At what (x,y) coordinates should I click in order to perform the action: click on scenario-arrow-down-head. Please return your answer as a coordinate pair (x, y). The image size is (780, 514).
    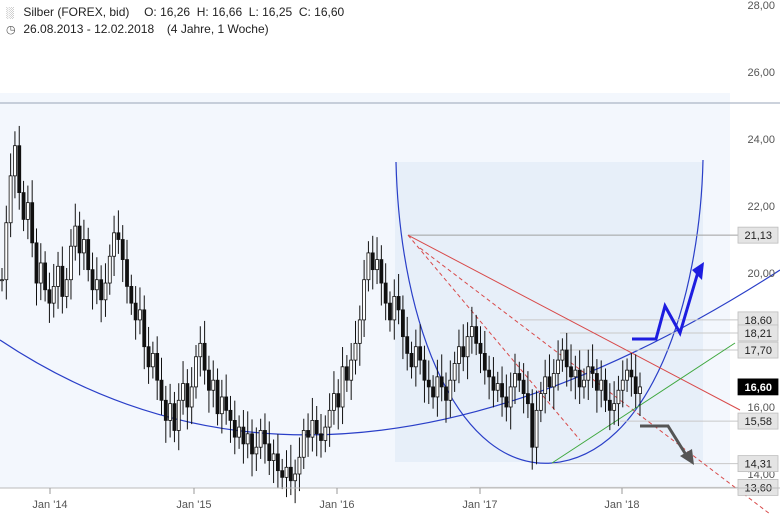
    Looking at the image, I should click on (687, 457).